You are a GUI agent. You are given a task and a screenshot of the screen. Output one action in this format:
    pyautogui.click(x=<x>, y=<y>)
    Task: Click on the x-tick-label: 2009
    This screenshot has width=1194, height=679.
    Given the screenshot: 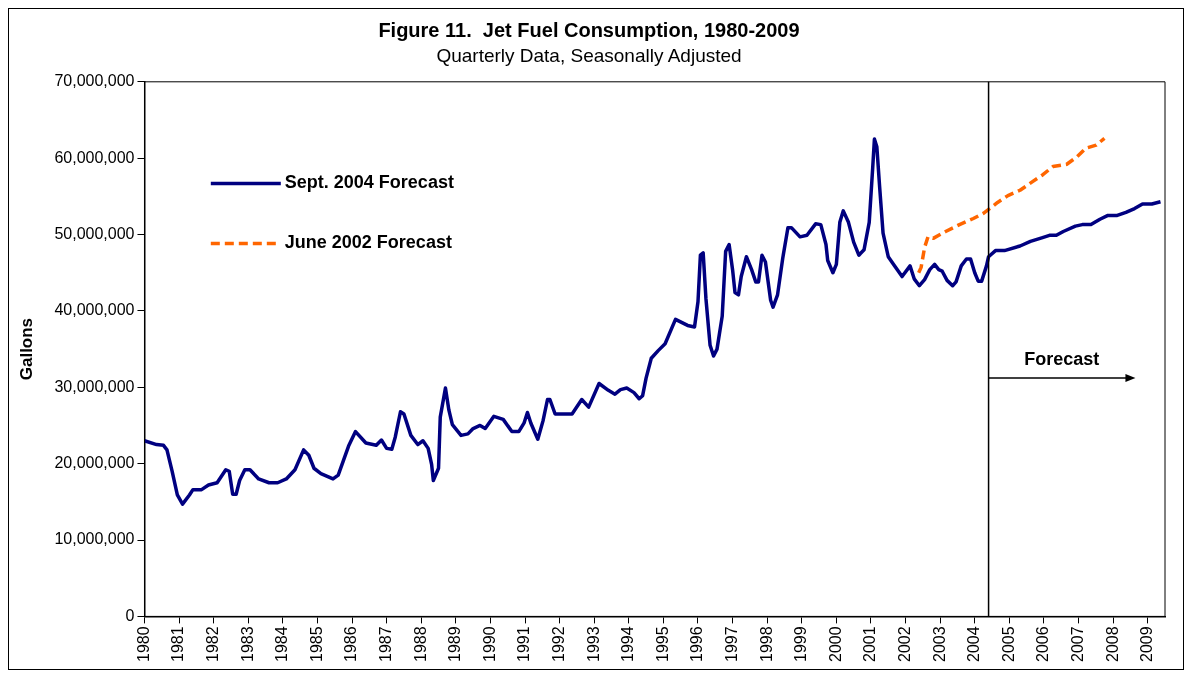 What is the action you would take?
    pyautogui.click(x=1147, y=644)
    